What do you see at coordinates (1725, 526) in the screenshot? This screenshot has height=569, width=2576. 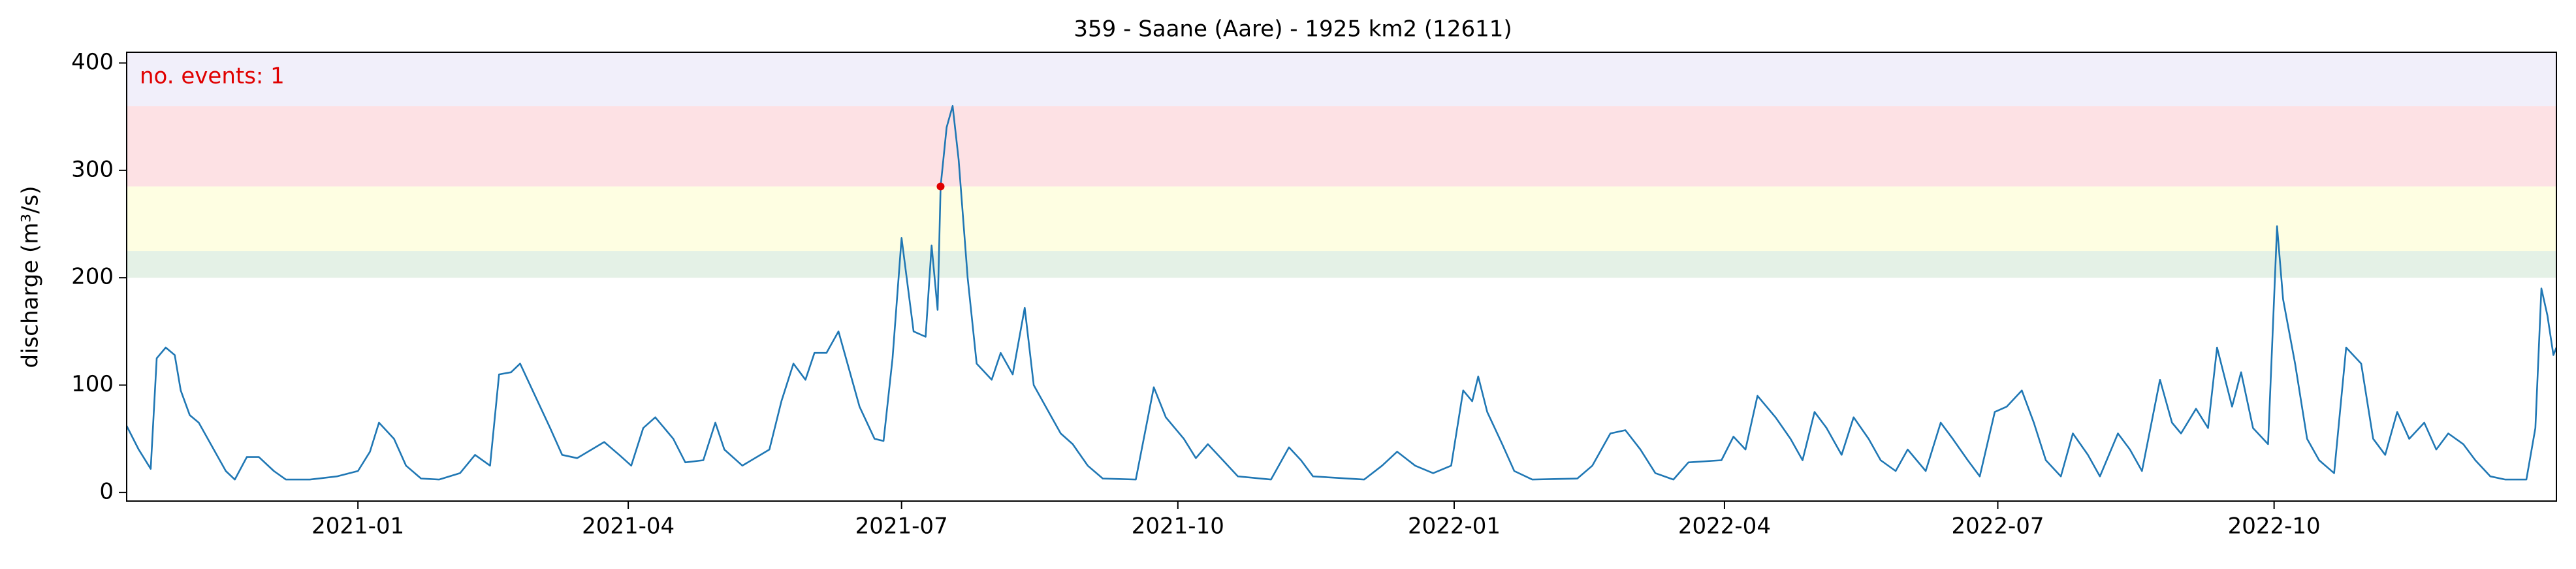 I see `x-tick-label: 2022-04` at bounding box center [1725, 526].